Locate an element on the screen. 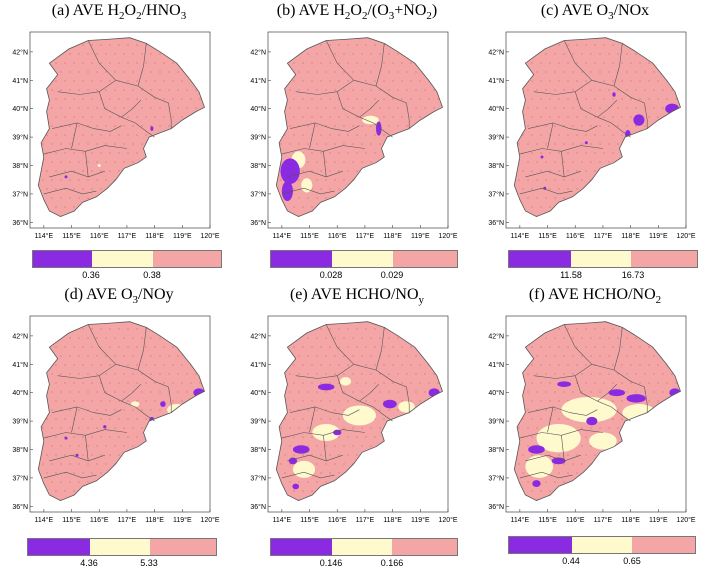 Image resolution: width=714 pixels, height=569 pixels. tick-low: 4.36 is located at coordinates (89, 563).